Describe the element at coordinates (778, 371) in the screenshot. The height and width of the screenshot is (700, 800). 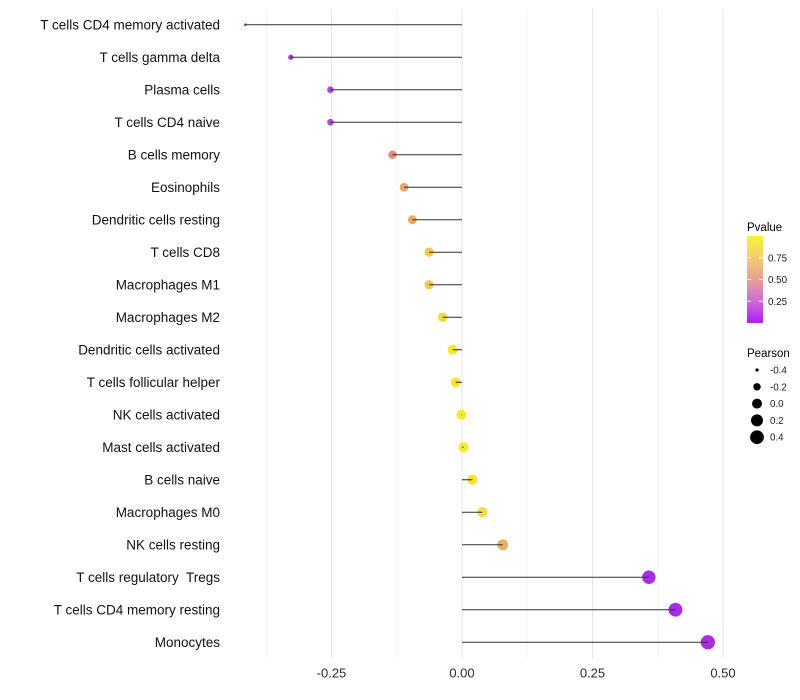
I see `pearson-tick-label: -0.4` at that location.